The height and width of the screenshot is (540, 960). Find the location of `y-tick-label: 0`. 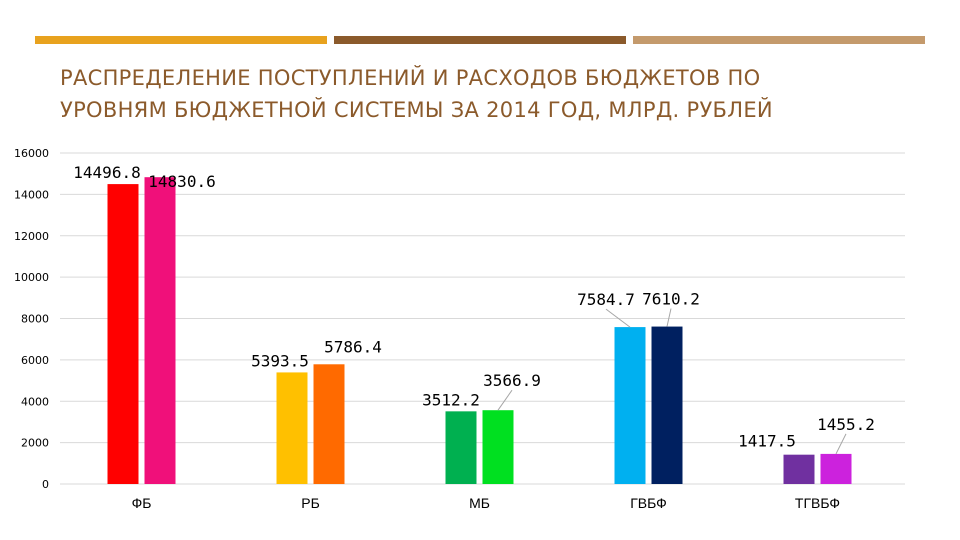

y-tick-label: 0 is located at coordinates (45, 484).